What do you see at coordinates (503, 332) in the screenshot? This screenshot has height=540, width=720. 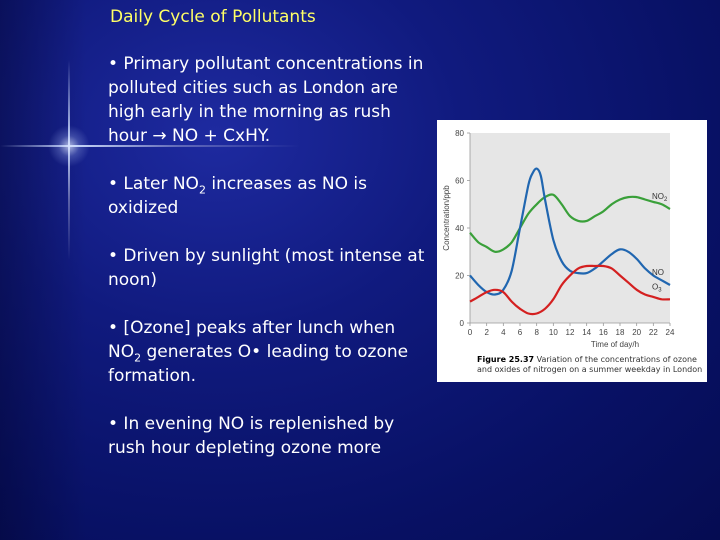 I see `x-tick-label: 4` at bounding box center [503, 332].